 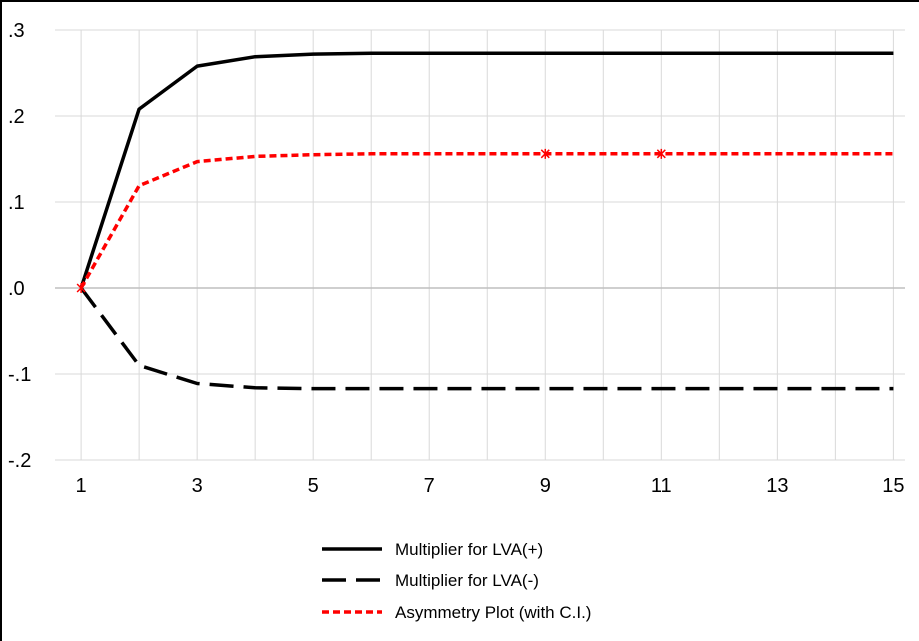 I want to click on legend-label-1: Multiplier for LVA(+), so click(x=469, y=549).